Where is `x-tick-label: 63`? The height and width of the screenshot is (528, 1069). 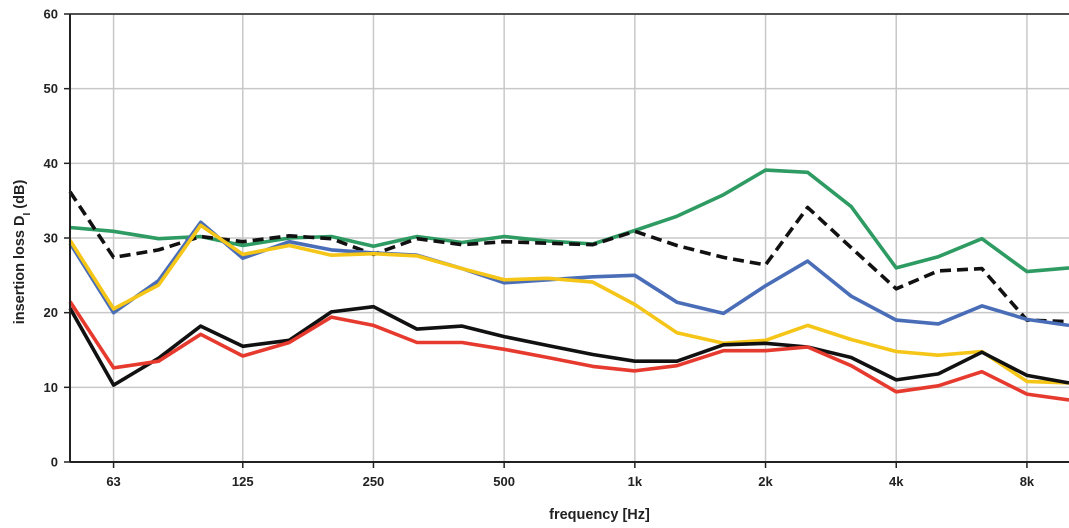
x-tick-label: 63 is located at coordinates (113, 481).